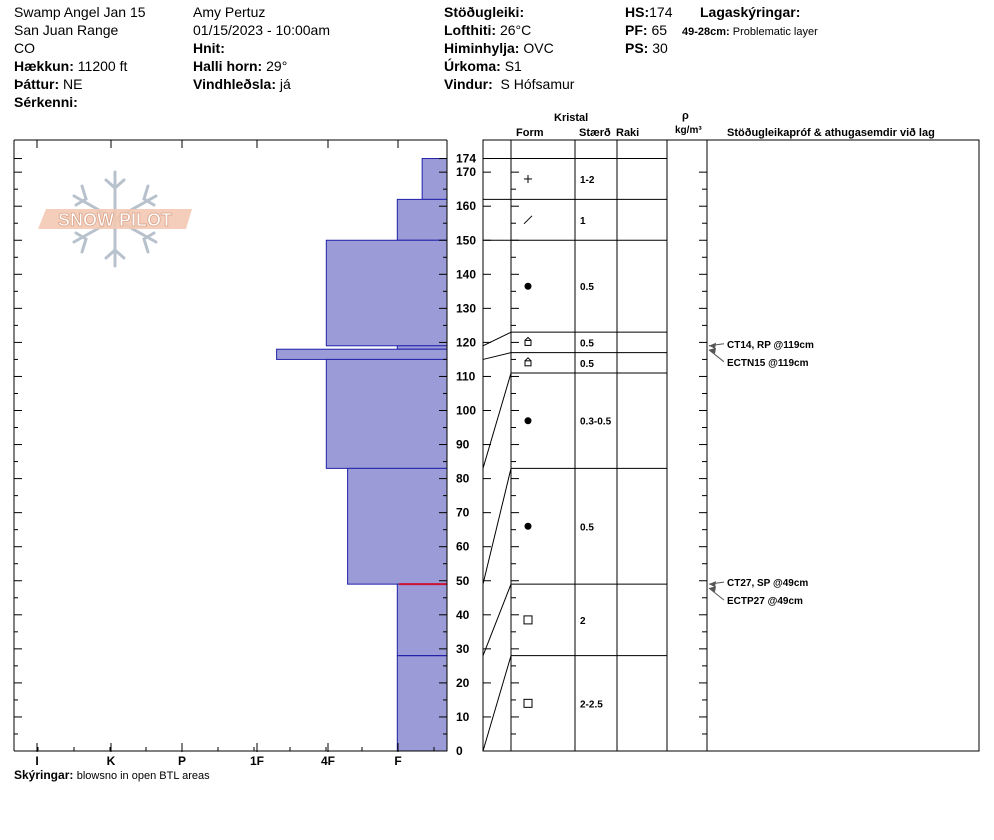 The image size is (994, 840). What do you see at coordinates (530, 133) in the screenshot?
I see `form-header: Form` at bounding box center [530, 133].